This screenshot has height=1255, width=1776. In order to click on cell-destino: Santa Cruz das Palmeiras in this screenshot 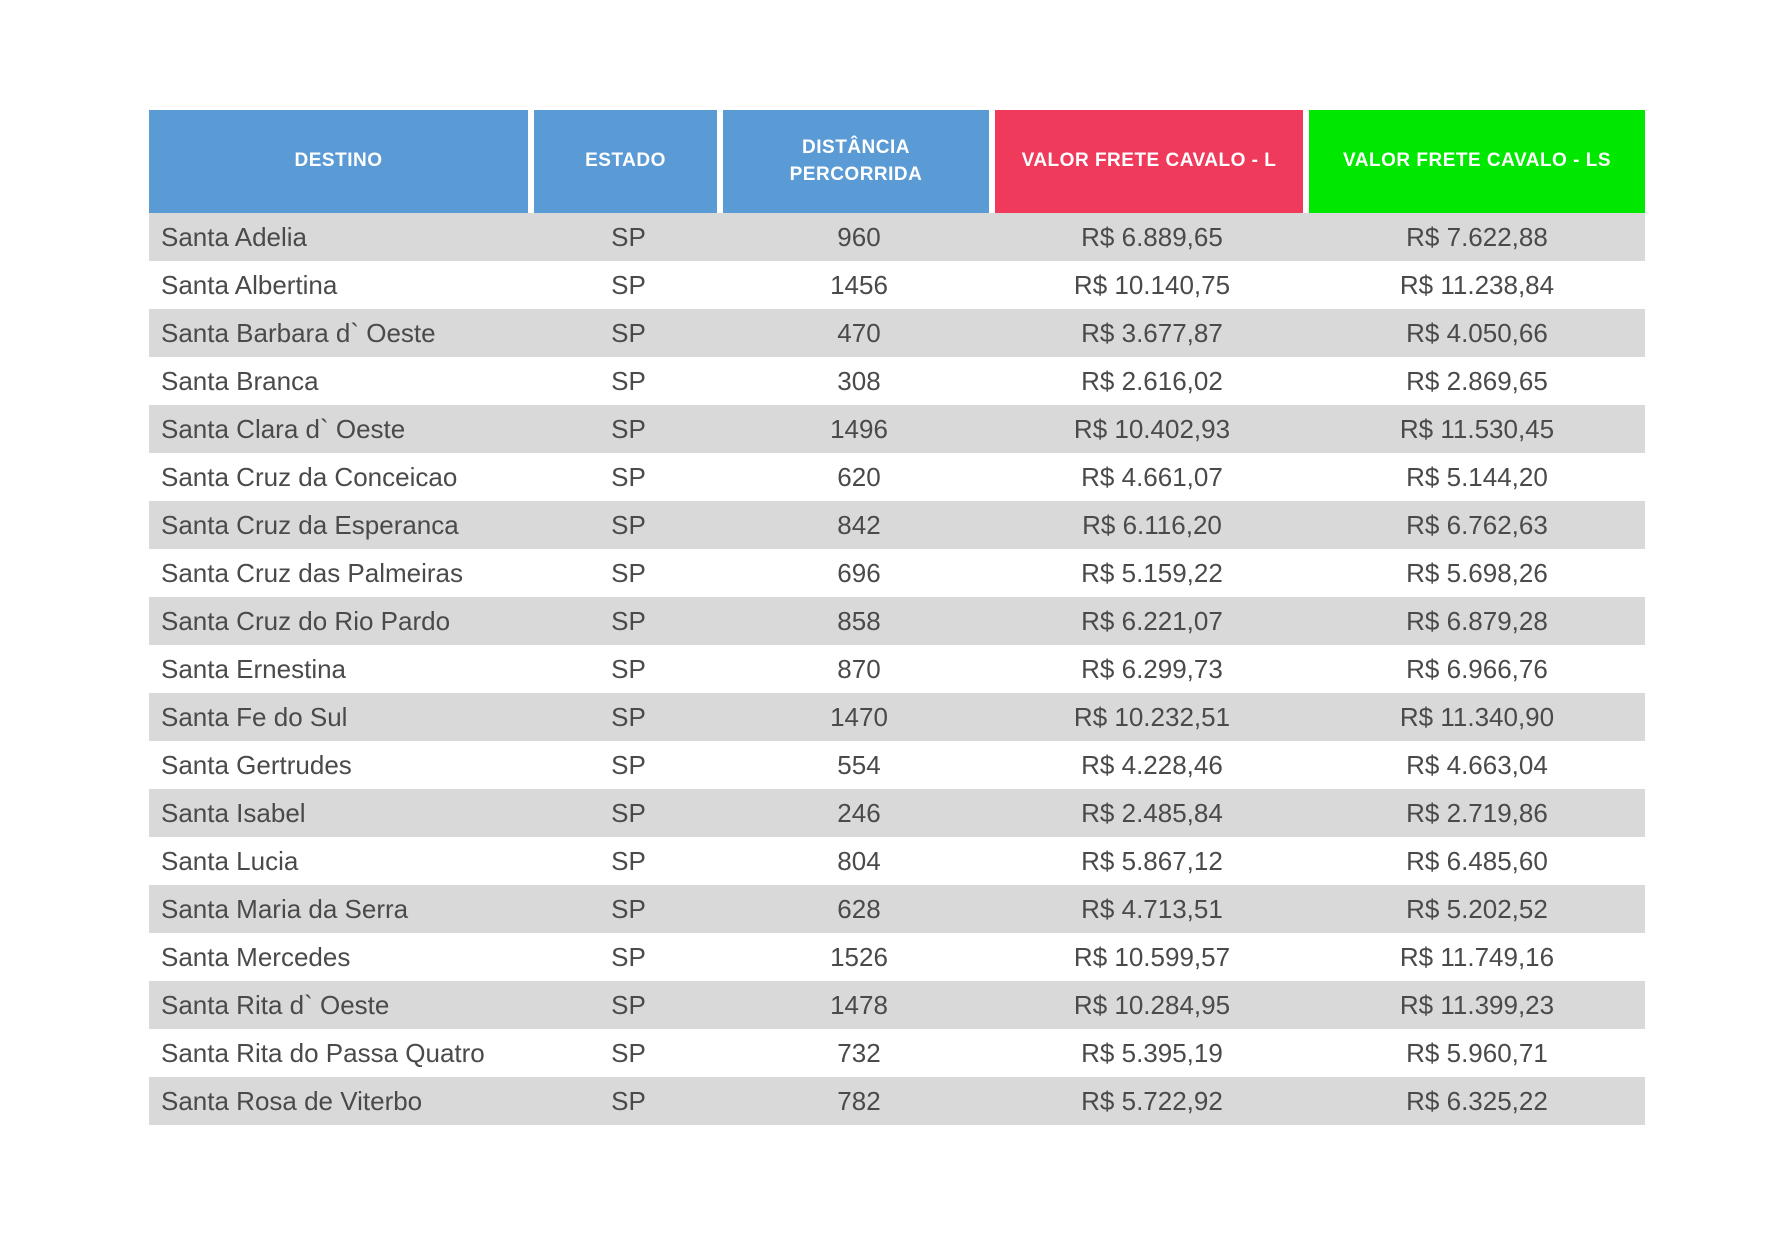, I will do `click(312, 572)`.